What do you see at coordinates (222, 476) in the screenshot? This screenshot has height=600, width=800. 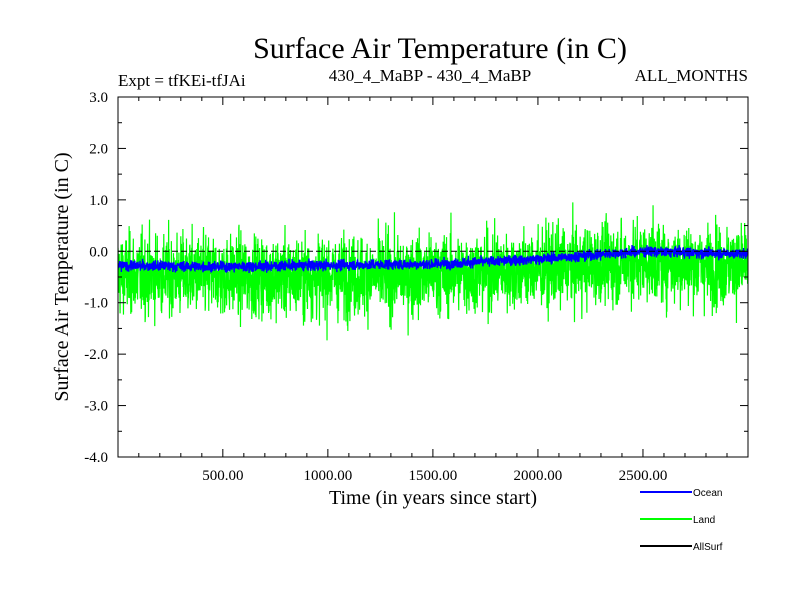 I see `x-tick-label: 500.00` at bounding box center [222, 476].